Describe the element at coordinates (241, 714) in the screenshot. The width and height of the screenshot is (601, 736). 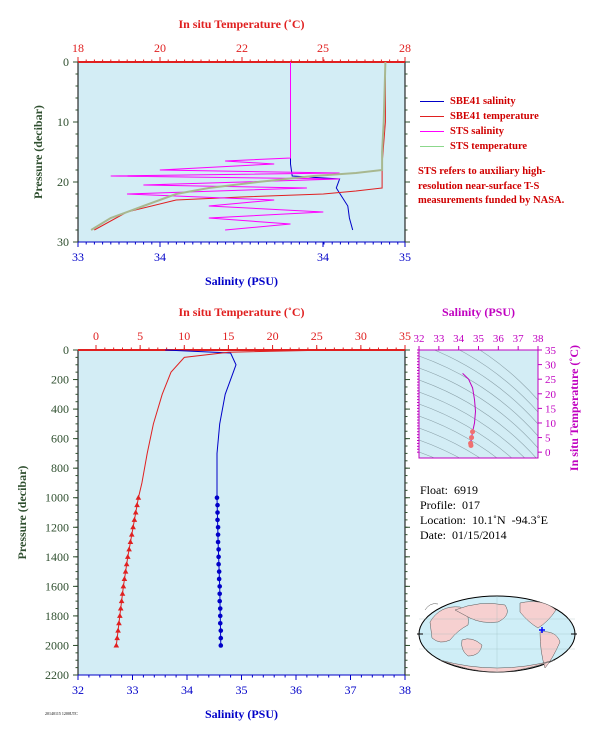
I see `bottom-sal-axis-title: Salinity (PSU)` at that location.